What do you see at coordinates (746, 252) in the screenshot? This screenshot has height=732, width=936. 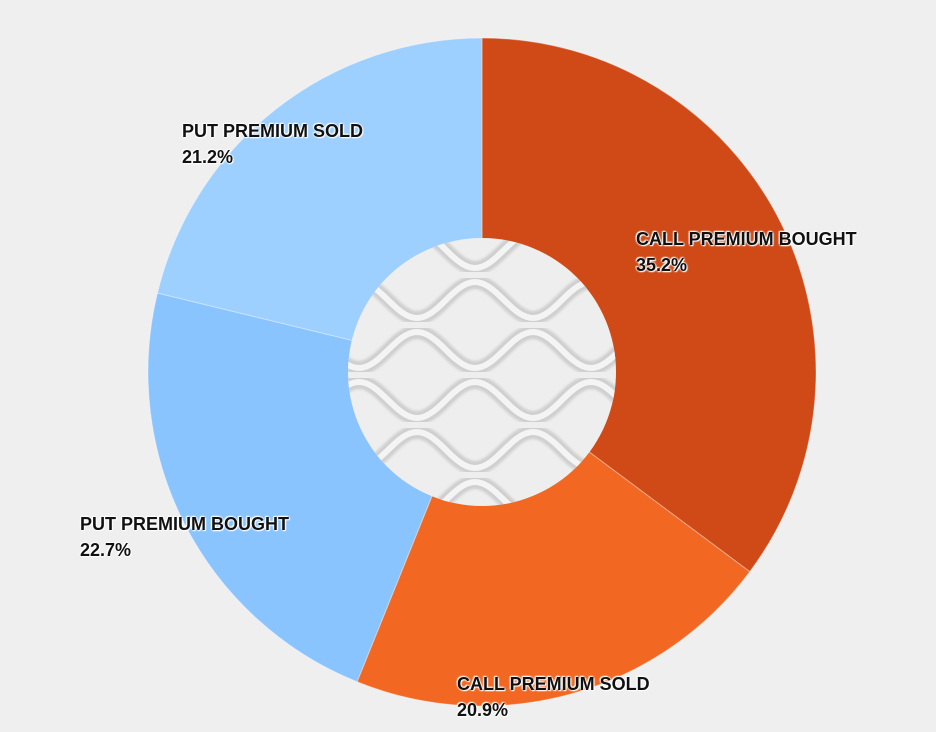 I see `slice-label-call-premium-bought: CALL PREMIUM BOUGHT 35.2%` at bounding box center [746, 252].